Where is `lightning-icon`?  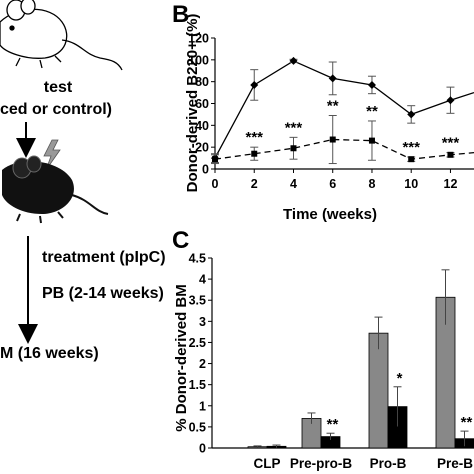
lightning-icon is located at coordinates (52, 155).